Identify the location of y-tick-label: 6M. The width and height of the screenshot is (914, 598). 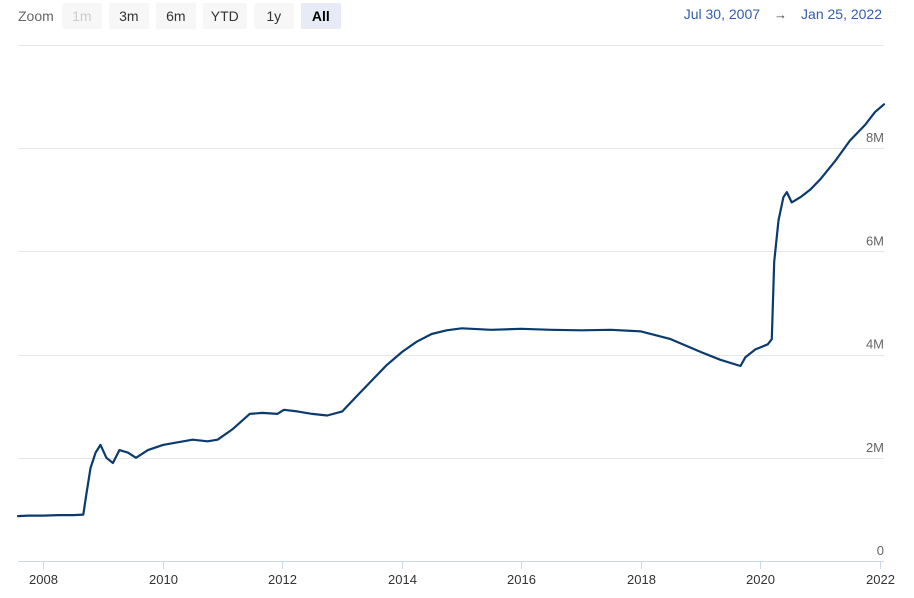
(875, 240).